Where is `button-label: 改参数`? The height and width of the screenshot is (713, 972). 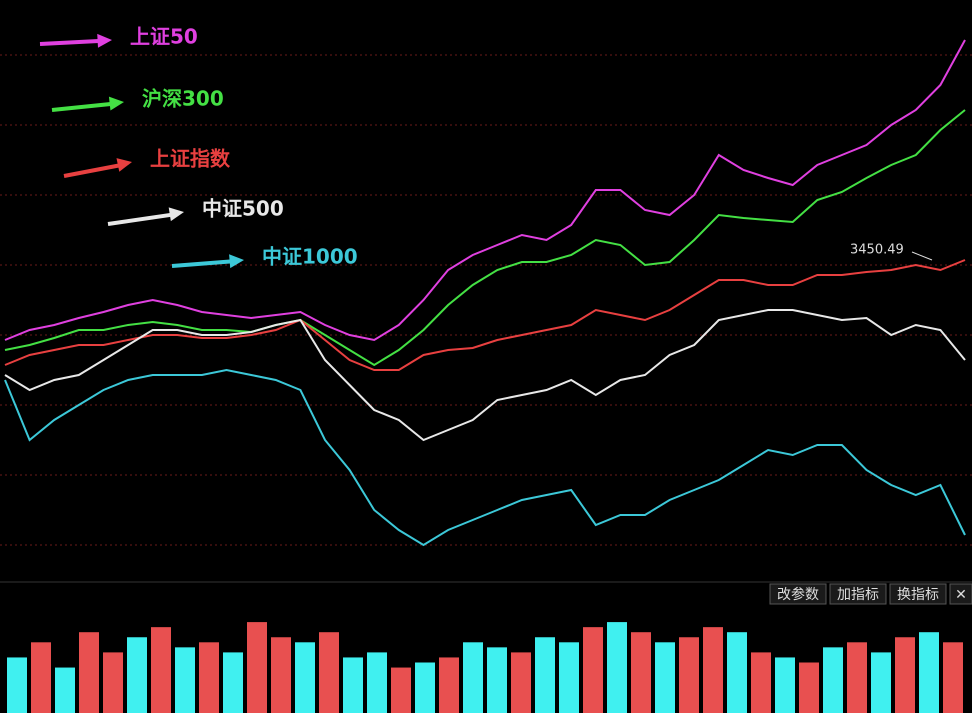
button-label: 改参数 is located at coordinates (798, 594).